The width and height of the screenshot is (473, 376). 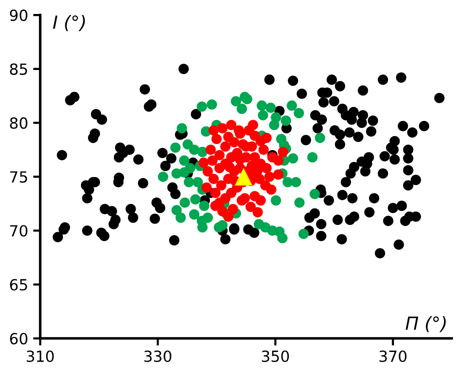 What do you see at coordinates (69, 23) in the screenshot?
I see `y-axis-title: I (°)` at bounding box center [69, 23].